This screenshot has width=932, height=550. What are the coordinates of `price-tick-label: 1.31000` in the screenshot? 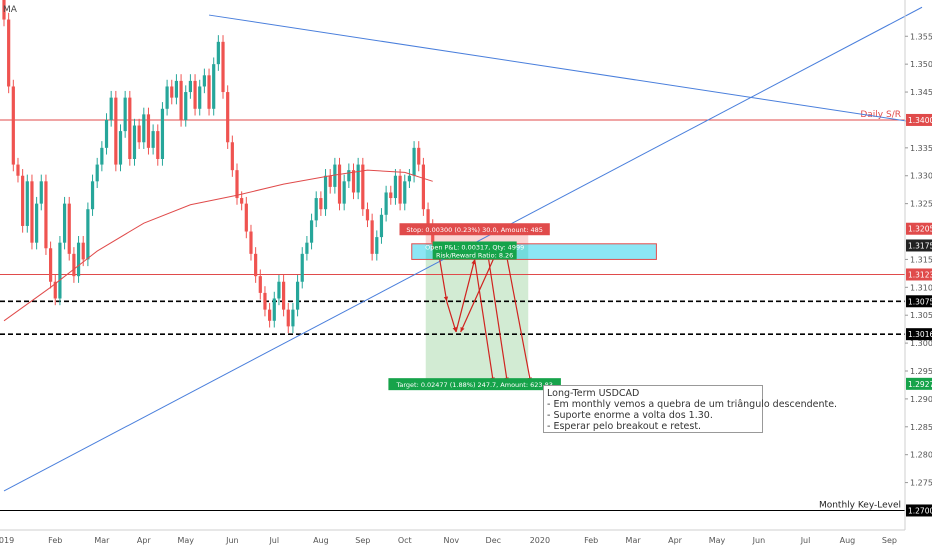 It's located at (921, 287).